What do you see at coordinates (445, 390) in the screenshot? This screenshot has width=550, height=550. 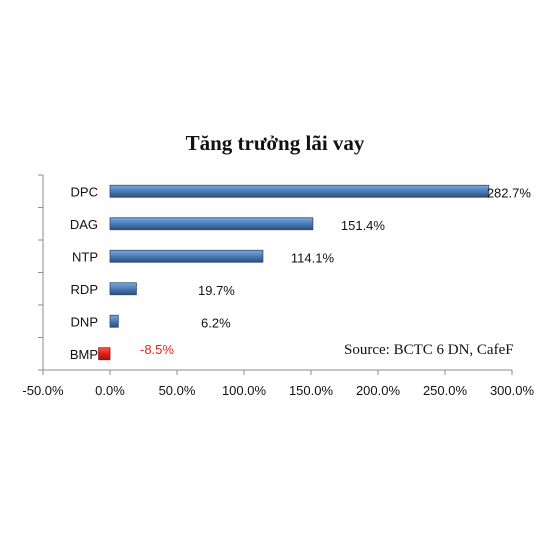 I see `x-tick-label: 250.0%` at bounding box center [445, 390].